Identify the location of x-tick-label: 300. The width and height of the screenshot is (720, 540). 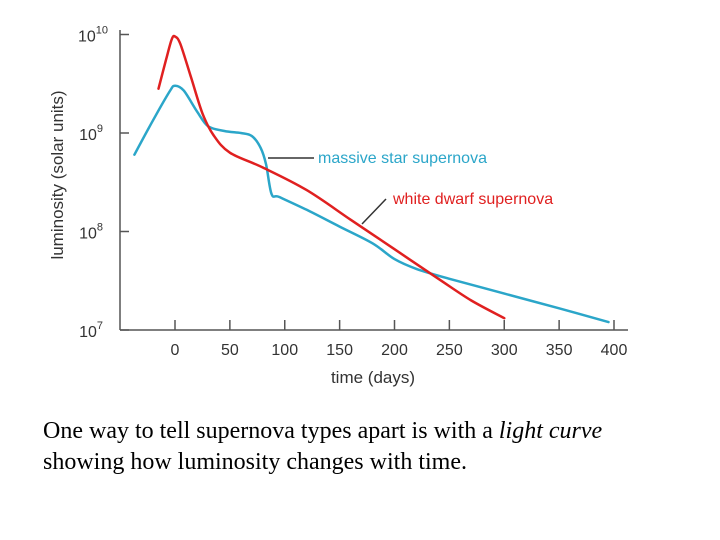
(504, 350).